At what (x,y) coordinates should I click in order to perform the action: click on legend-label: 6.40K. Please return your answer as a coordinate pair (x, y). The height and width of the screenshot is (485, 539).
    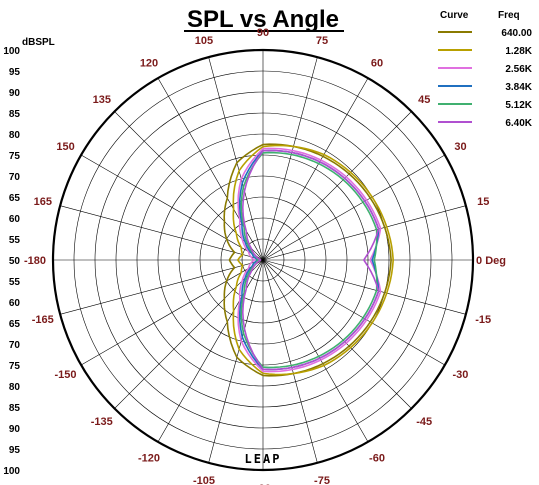
    Looking at the image, I should click on (518, 123).